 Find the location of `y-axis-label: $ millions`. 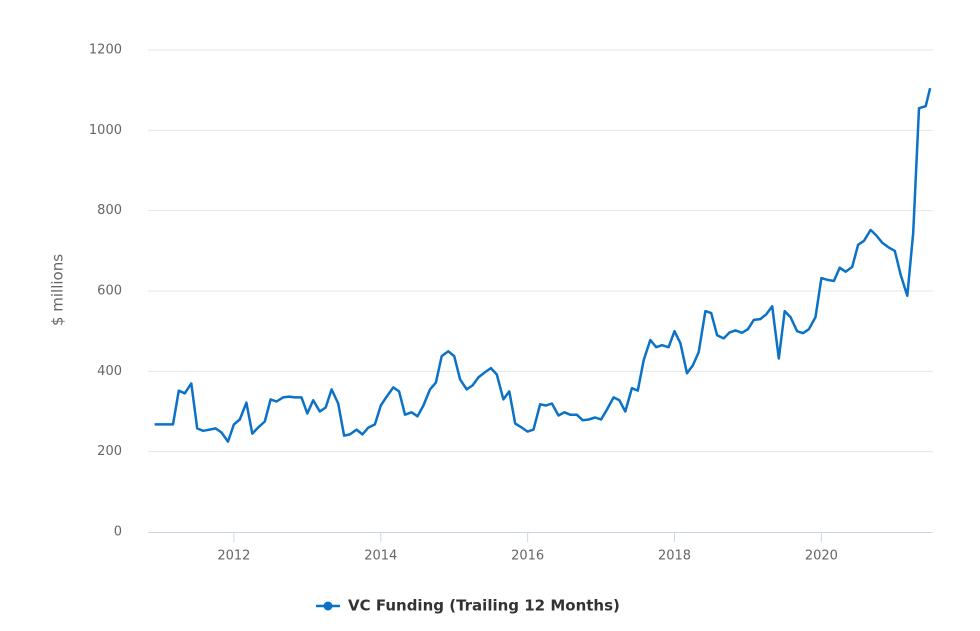

y-axis-label: $ millions is located at coordinates (58, 290).